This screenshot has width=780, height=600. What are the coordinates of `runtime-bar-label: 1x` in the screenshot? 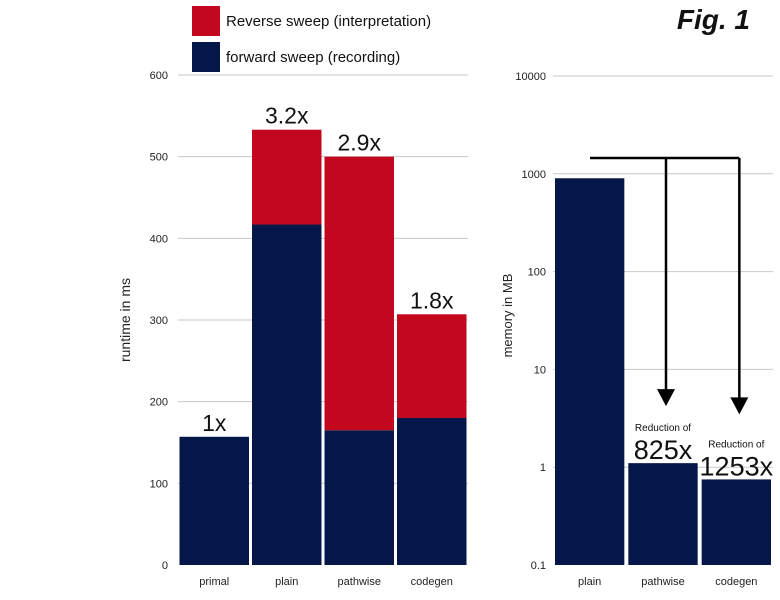 It's located at (214, 423).